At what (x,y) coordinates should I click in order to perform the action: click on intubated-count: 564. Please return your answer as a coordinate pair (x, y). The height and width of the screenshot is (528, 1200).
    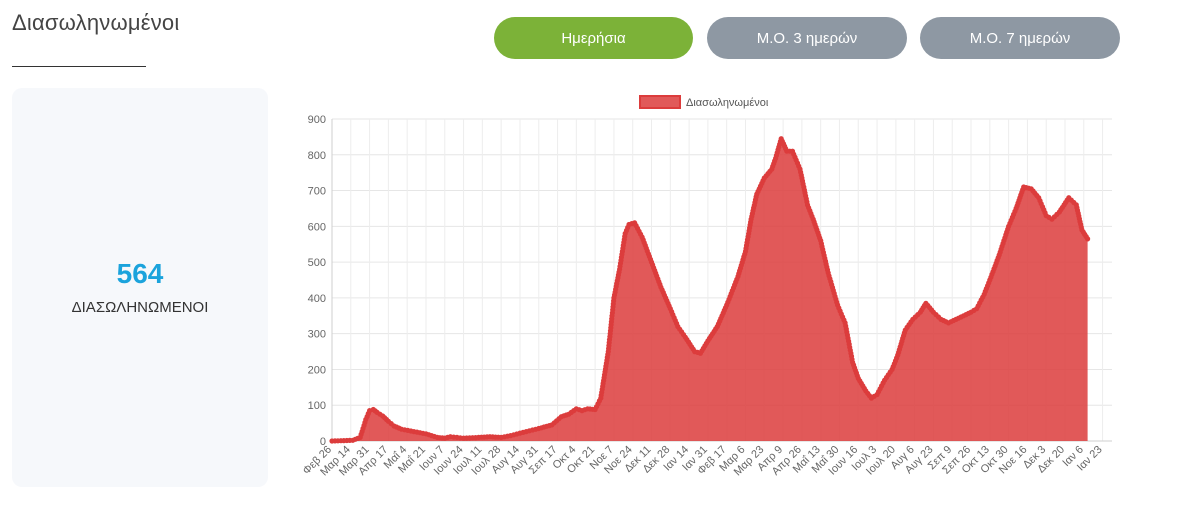
    Looking at the image, I should click on (140, 273).